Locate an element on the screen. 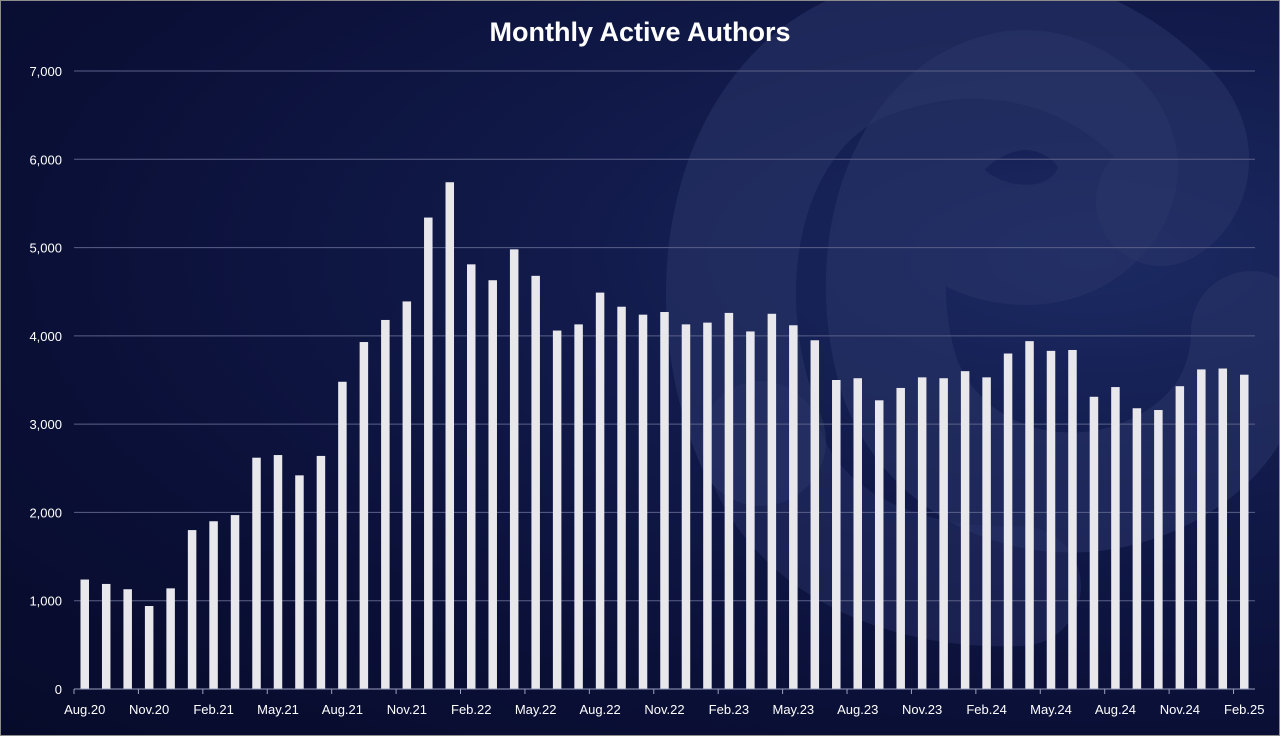 The width and height of the screenshot is (1280, 736). y-tick-label: 7,000 is located at coordinates (45, 71).